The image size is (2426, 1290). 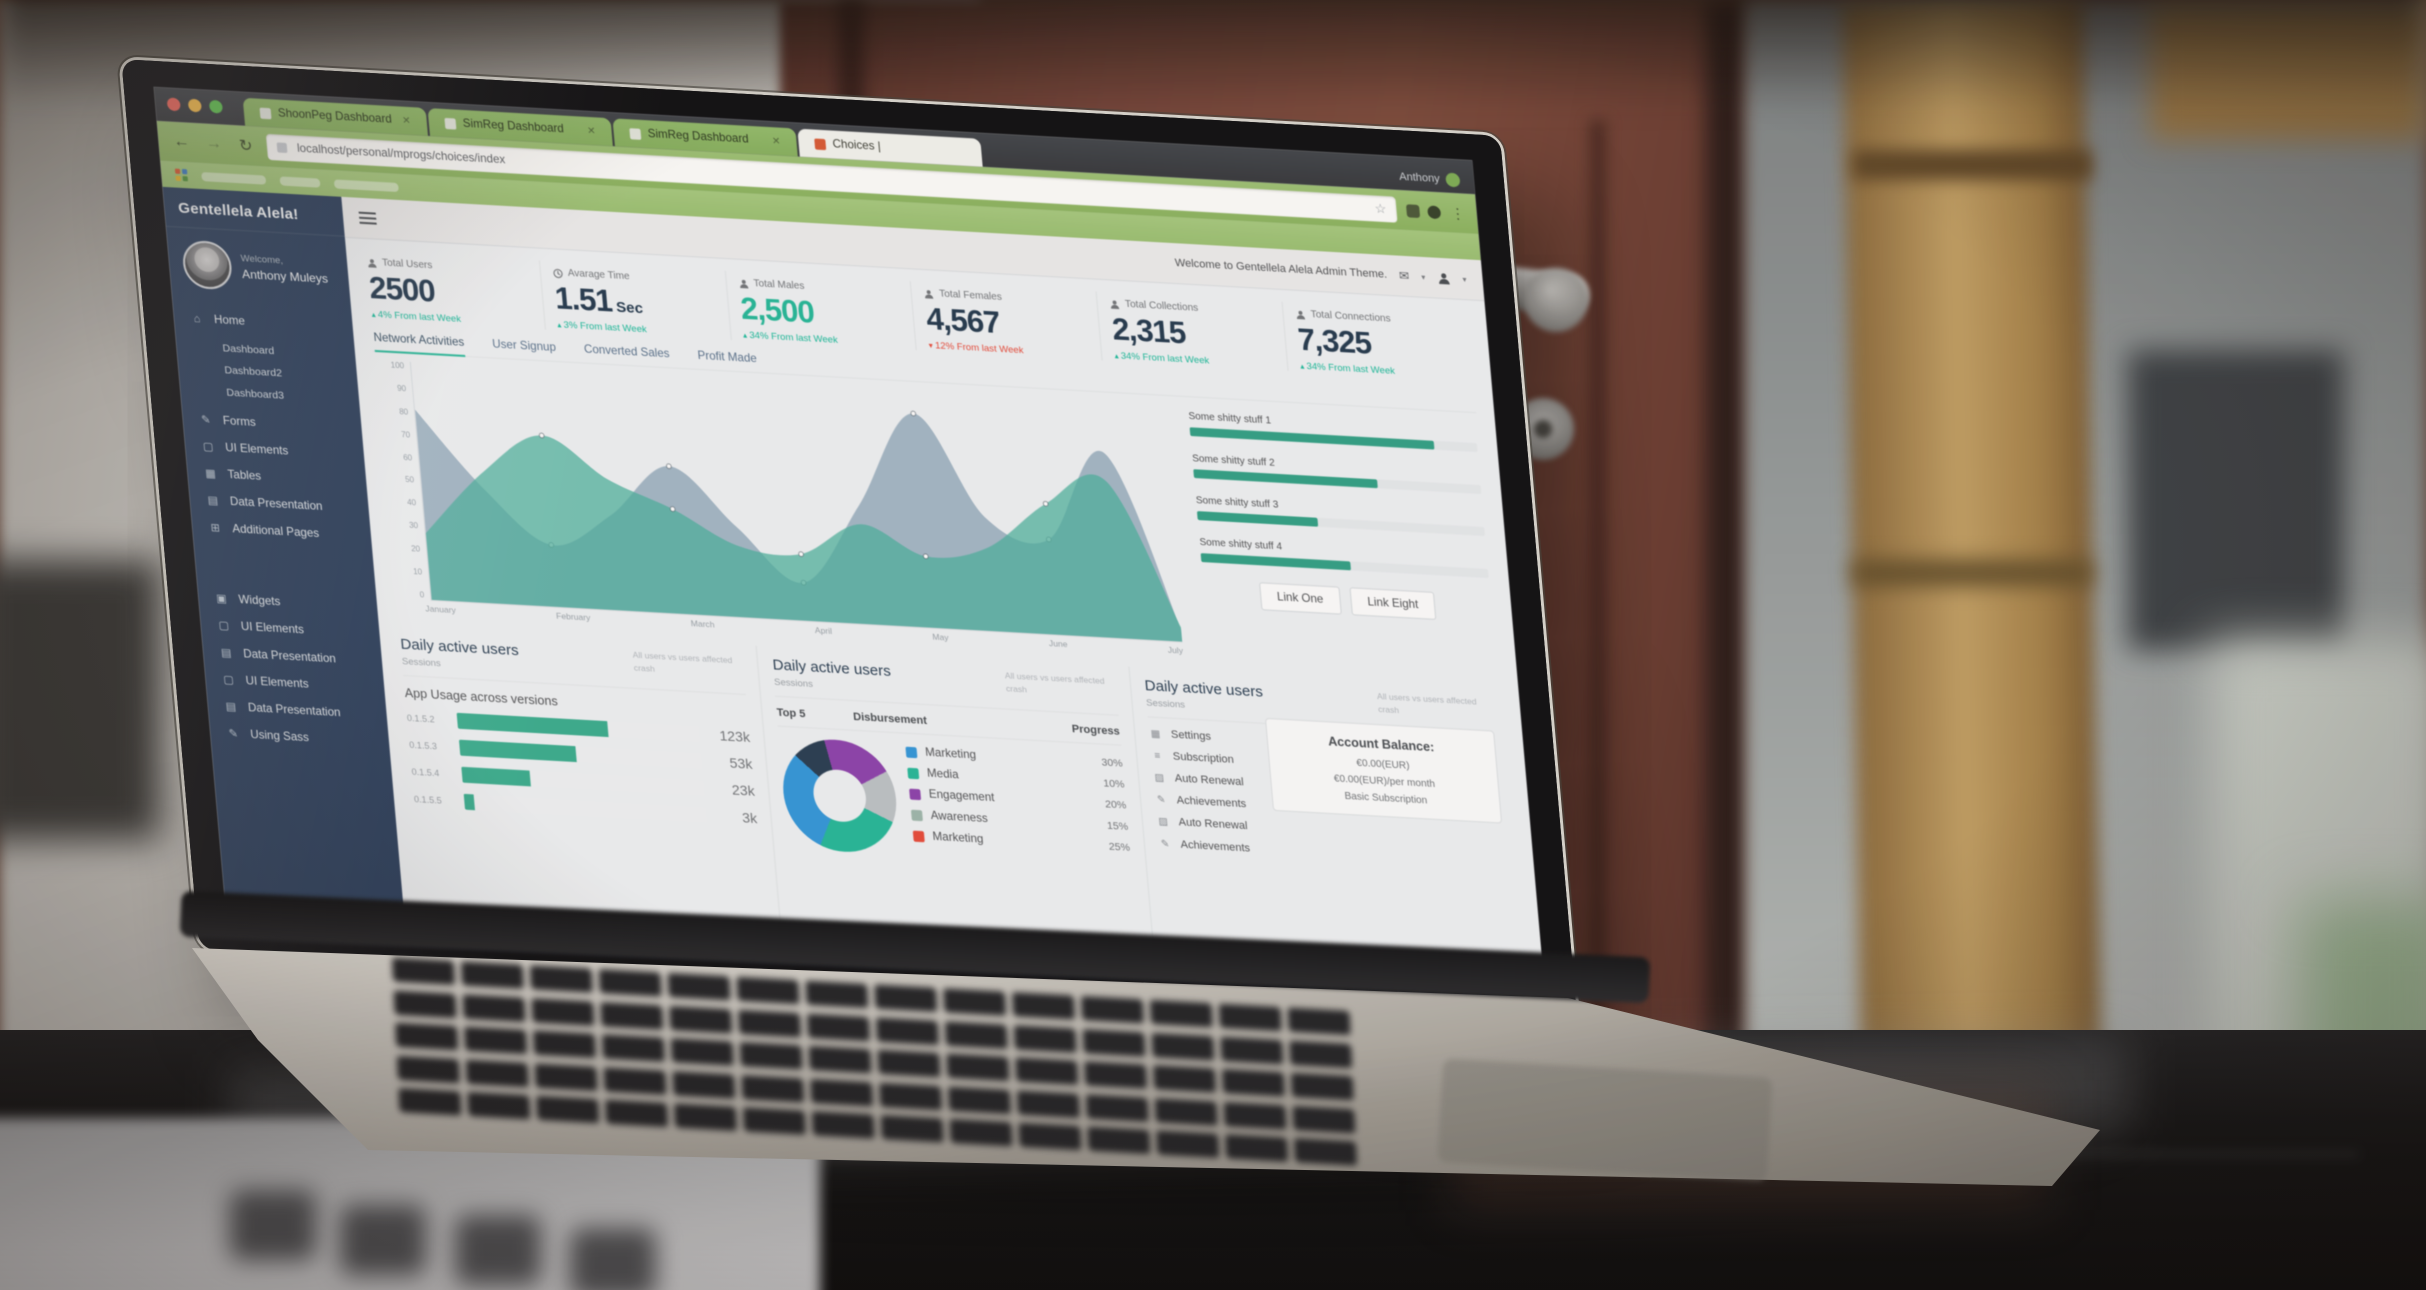 What do you see at coordinates (1457, 213) in the screenshot?
I see `browser-menu-icon: ⋮` at bounding box center [1457, 213].